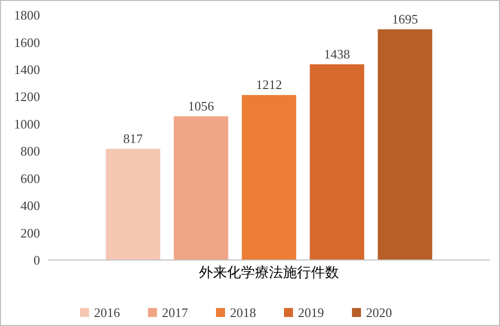  Describe the element at coordinates (243, 312) in the screenshot. I see `legend-label: 2018` at that location.